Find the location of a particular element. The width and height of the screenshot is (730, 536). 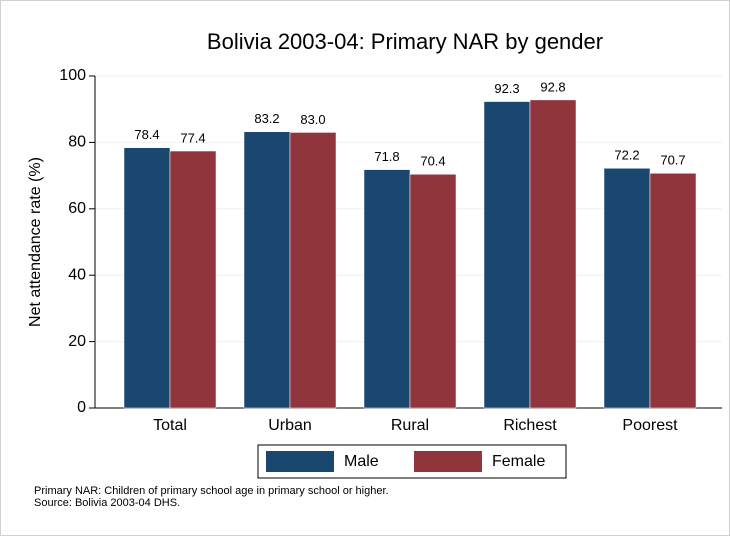

data-label: 92.8 is located at coordinates (552, 86).